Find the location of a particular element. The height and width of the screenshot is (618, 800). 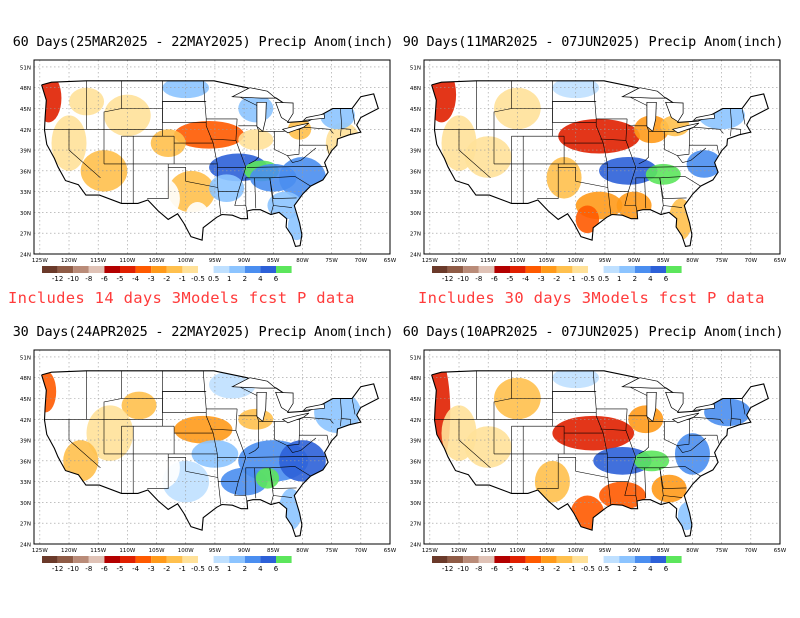

lon-tick-label: 125W is located at coordinates (430, 551).